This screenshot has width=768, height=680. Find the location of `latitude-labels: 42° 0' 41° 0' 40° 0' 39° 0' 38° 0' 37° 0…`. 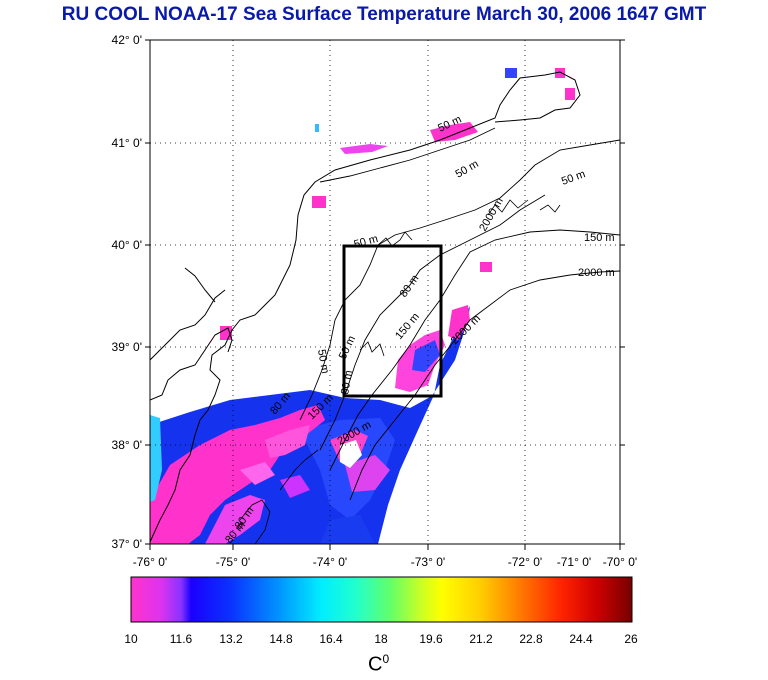

latitude-labels: 42° 0' 41° 0' 40° 0' 39° 0' 38° 0' 37° 0… is located at coordinates (127, 292).